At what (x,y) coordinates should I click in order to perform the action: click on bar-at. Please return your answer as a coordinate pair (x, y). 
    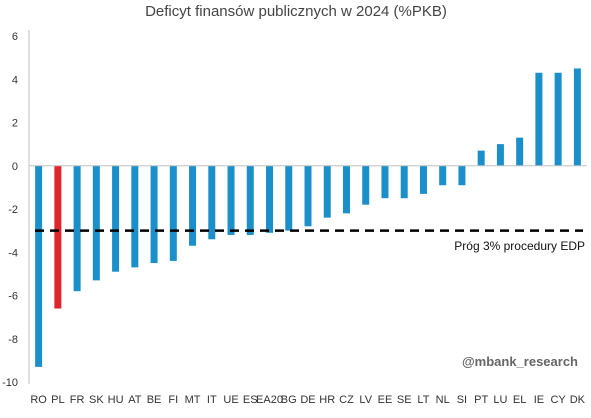
    Looking at the image, I should click on (135, 216).